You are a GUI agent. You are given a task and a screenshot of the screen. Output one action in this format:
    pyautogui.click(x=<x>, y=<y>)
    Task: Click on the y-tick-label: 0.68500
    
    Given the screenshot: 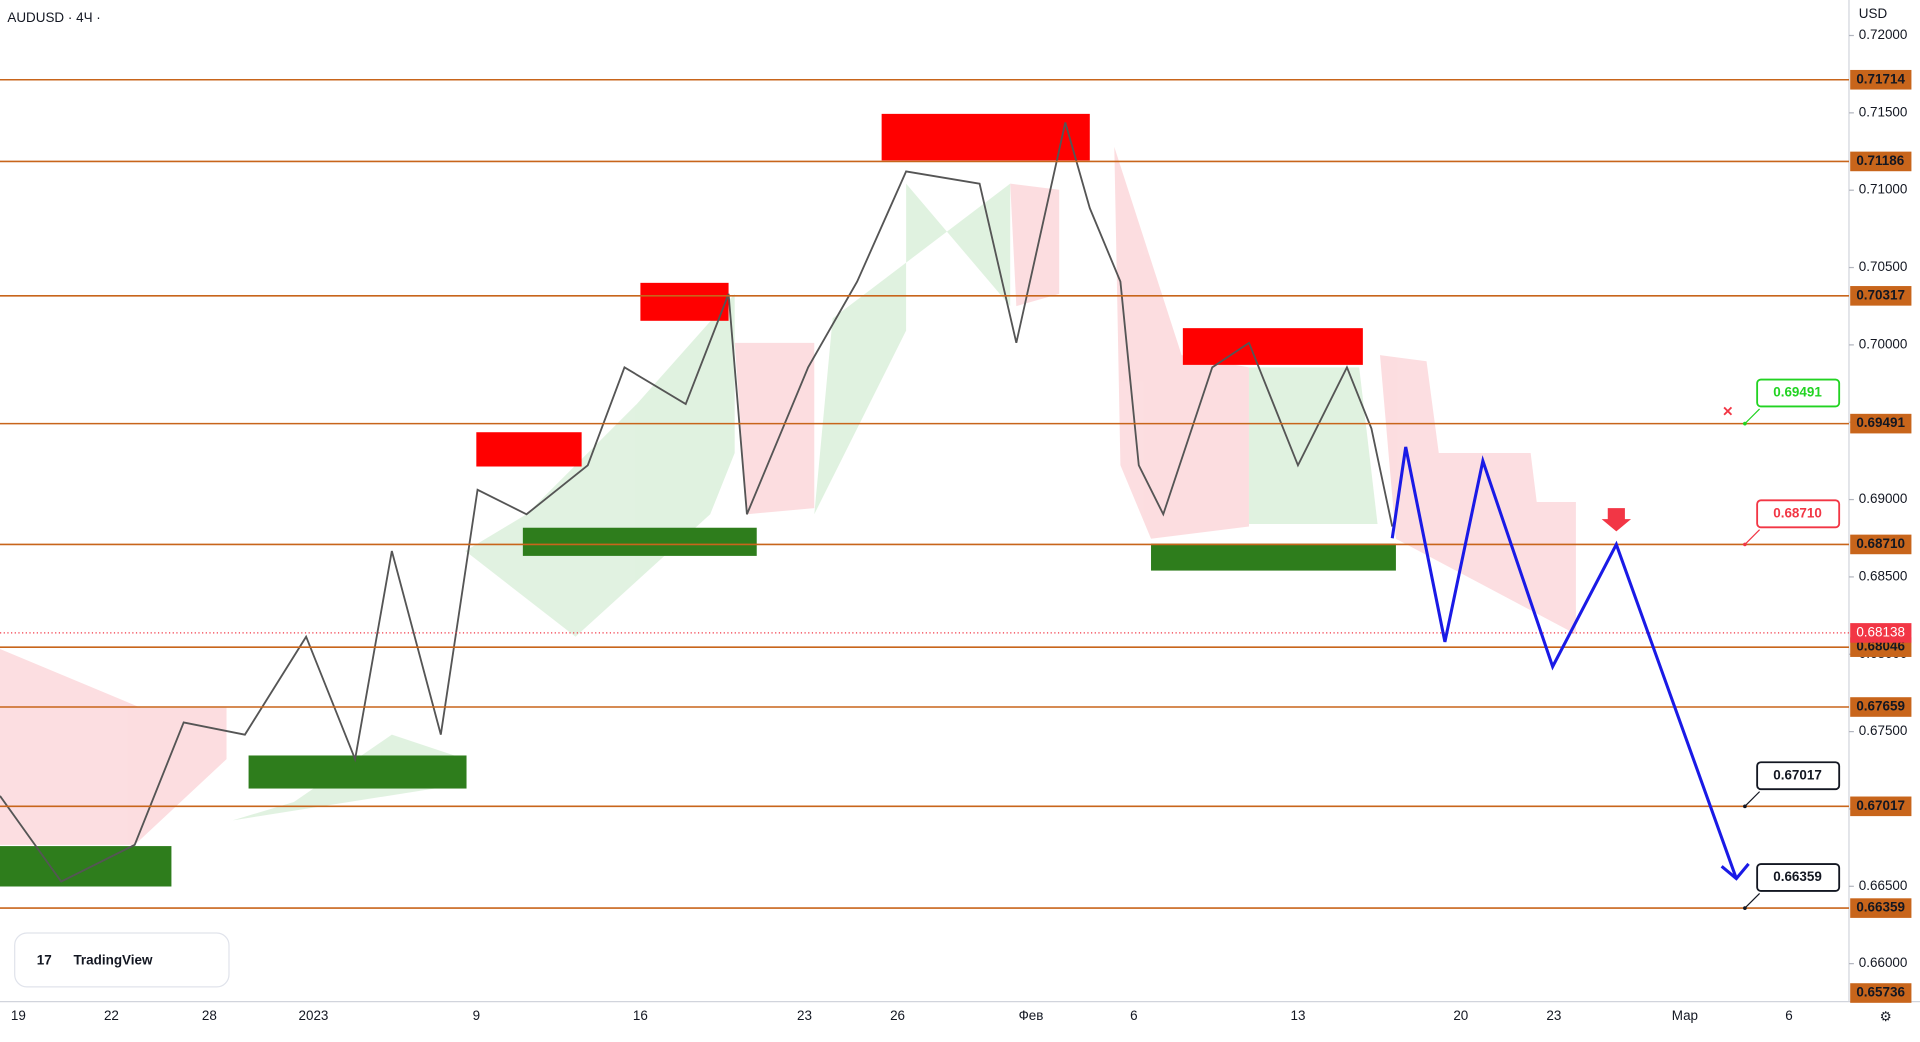 What is the action you would take?
    pyautogui.click(x=1883, y=575)
    